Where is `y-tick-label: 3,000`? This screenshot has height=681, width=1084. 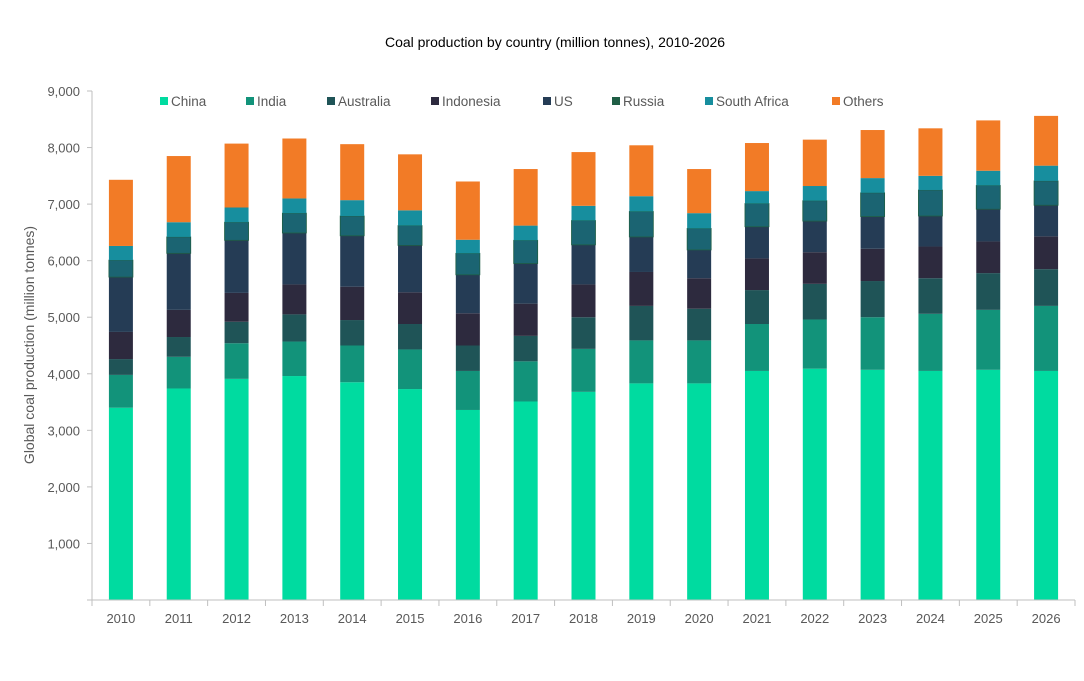
y-tick-label: 3,000 is located at coordinates (63, 430).